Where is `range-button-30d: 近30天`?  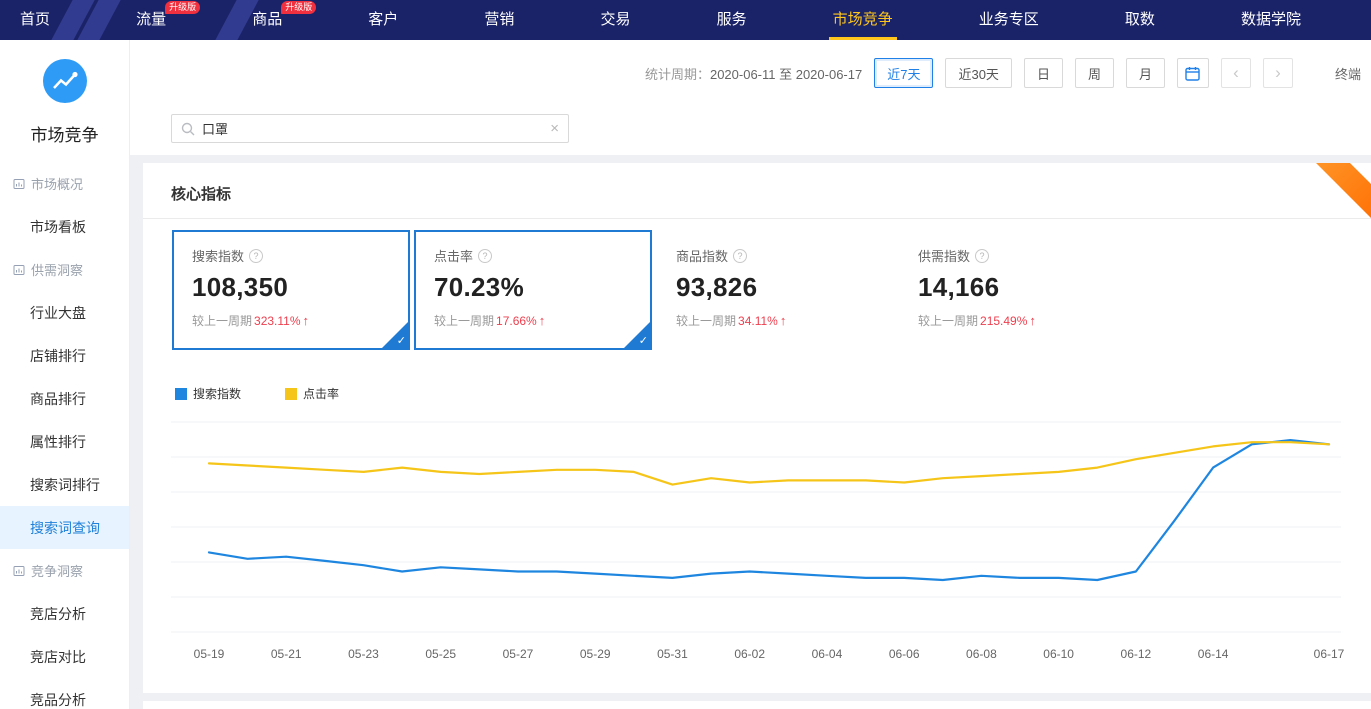 range-button-30d: 近30天 is located at coordinates (978, 73).